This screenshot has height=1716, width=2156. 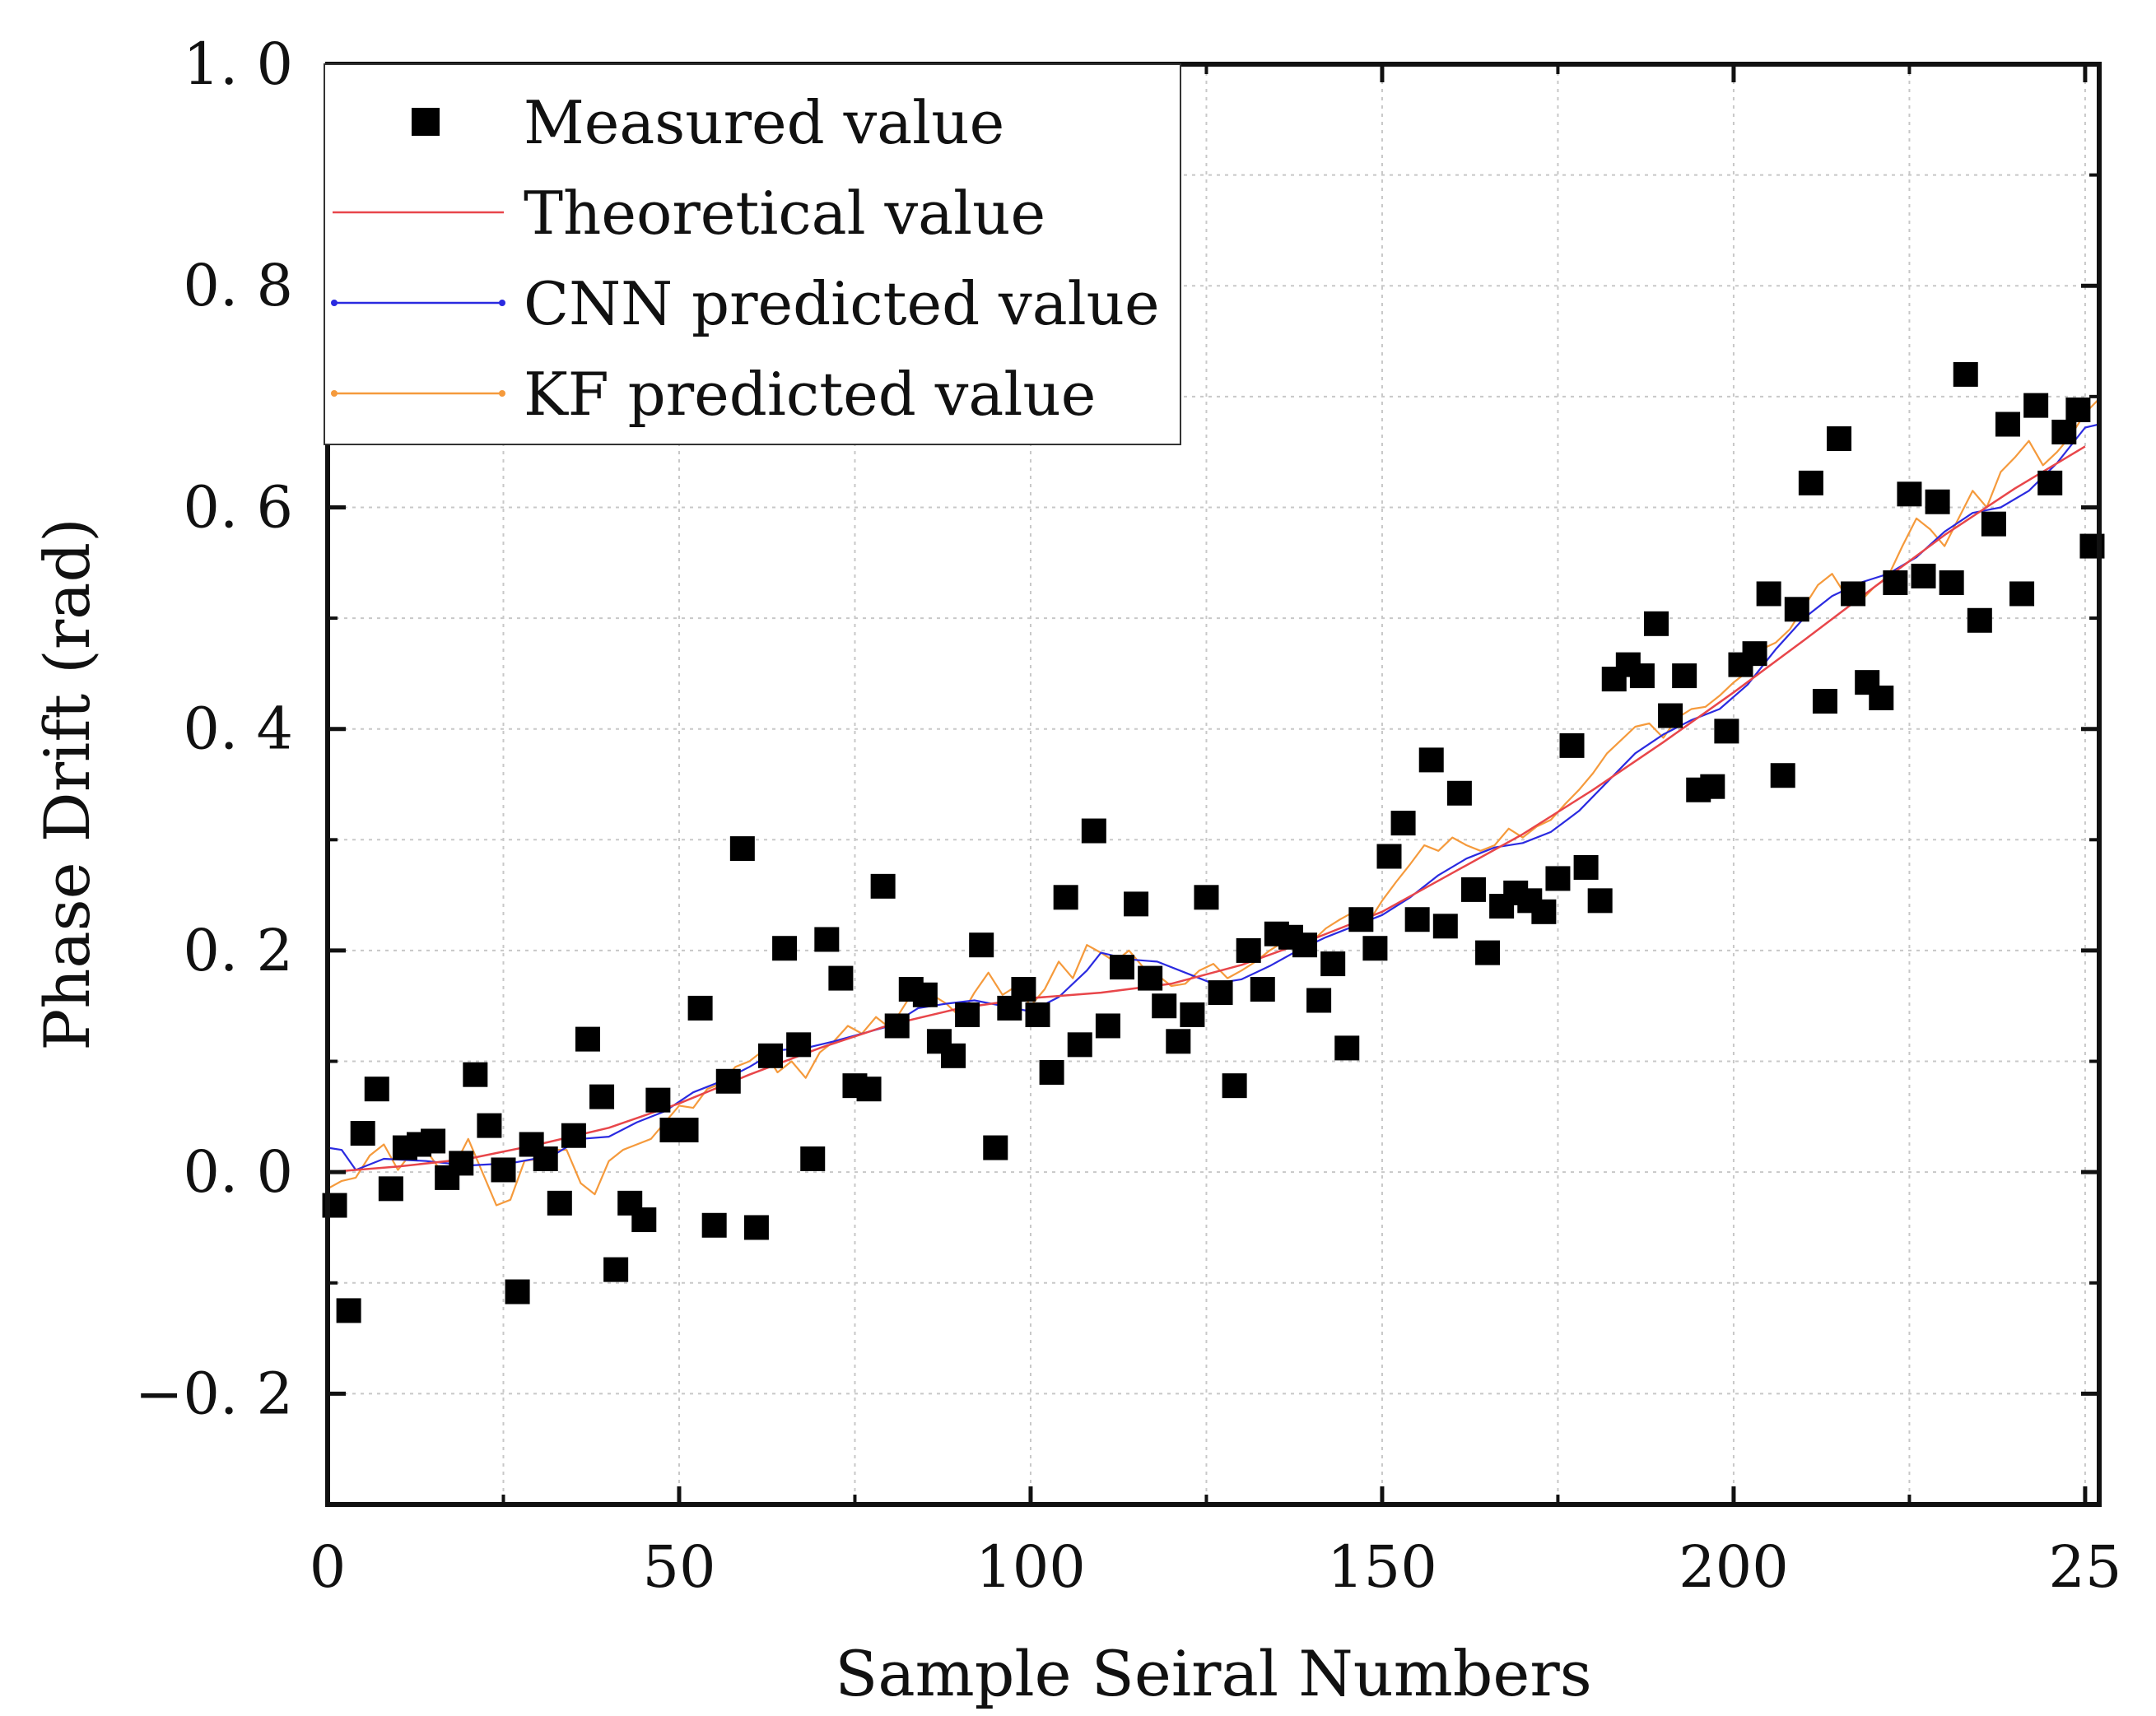 What do you see at coordinates (67, 784) in the screenshot?
I see `y-axis-title: Phase Drift (rad)` at bounding box center [67, 784].